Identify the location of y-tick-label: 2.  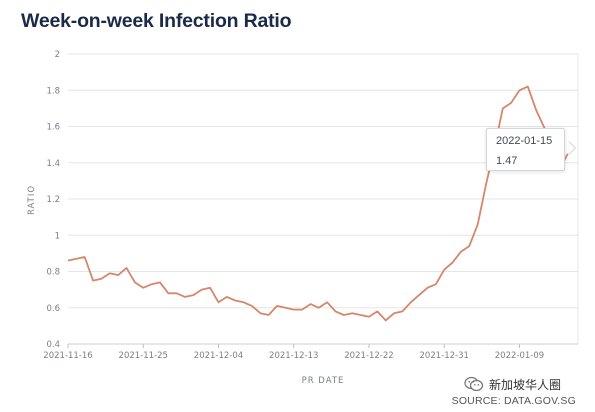
(57, 55).